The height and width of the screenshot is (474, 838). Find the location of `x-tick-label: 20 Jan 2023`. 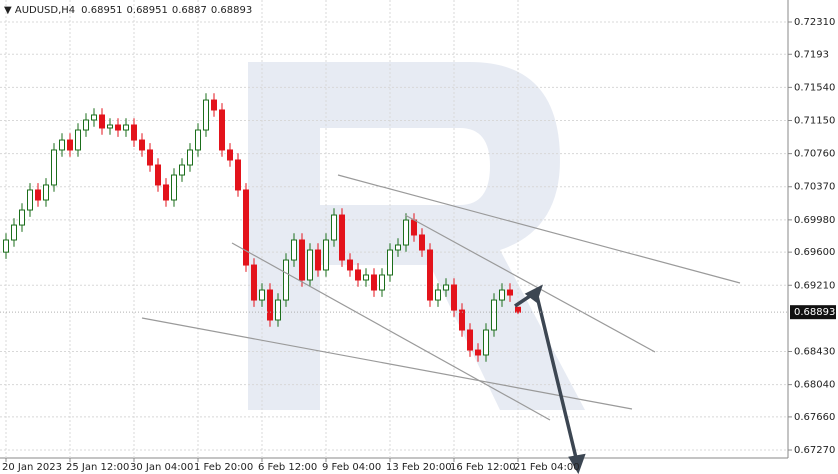

x-tick-label: 20 Jan 2023 is located at coordinates (32, 467).